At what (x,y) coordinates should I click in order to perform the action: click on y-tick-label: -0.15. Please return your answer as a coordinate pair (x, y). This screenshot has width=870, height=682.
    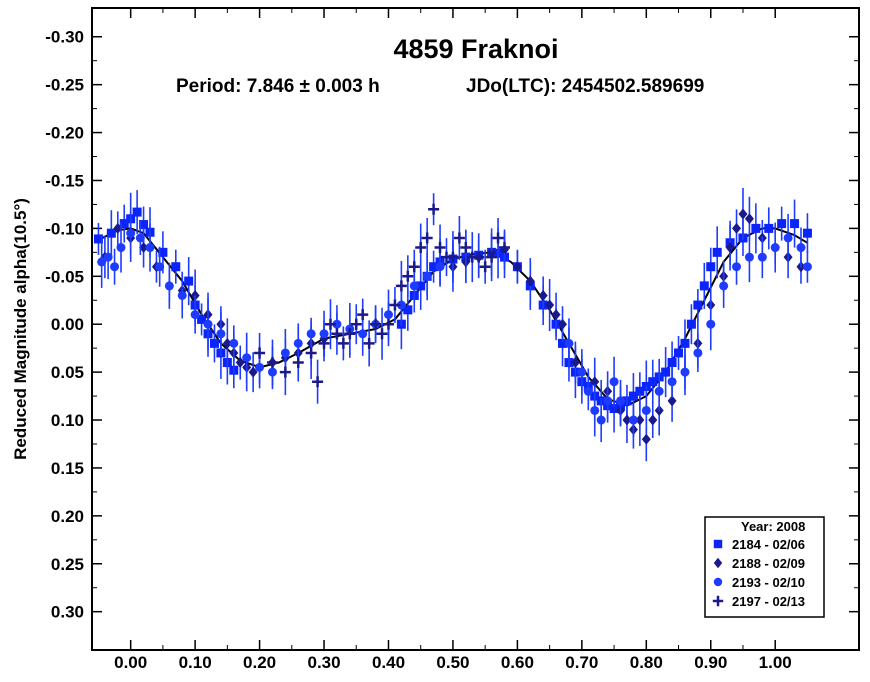
    Looking at the image, I should click on (64, 180).